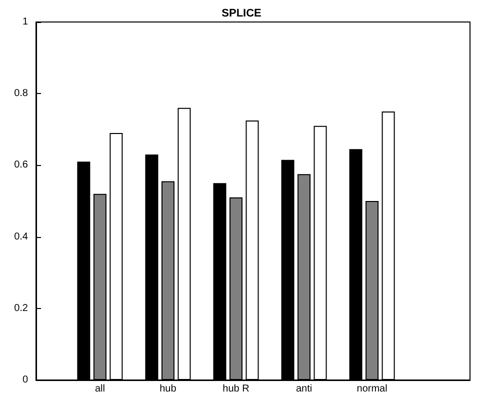 The width and height of the screenshot is (483, 402). What do you see at coordinates (304, 389) in the screenshot?
I see `x-tick-label: anti` at bounding box center [304, 389].